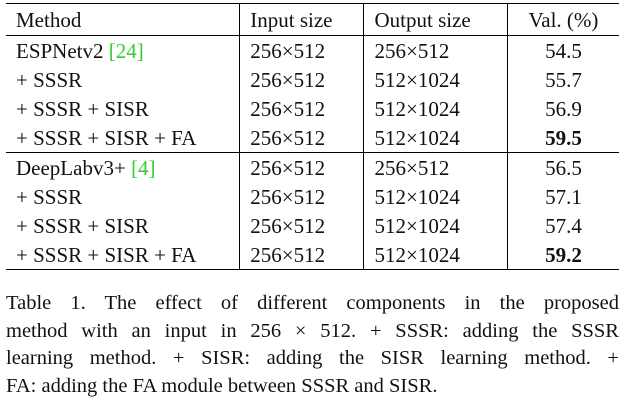 Image resolution: width=626 pixels, height=414 pixels. I want to click on header-output-size: Output size, so click(435, 19).